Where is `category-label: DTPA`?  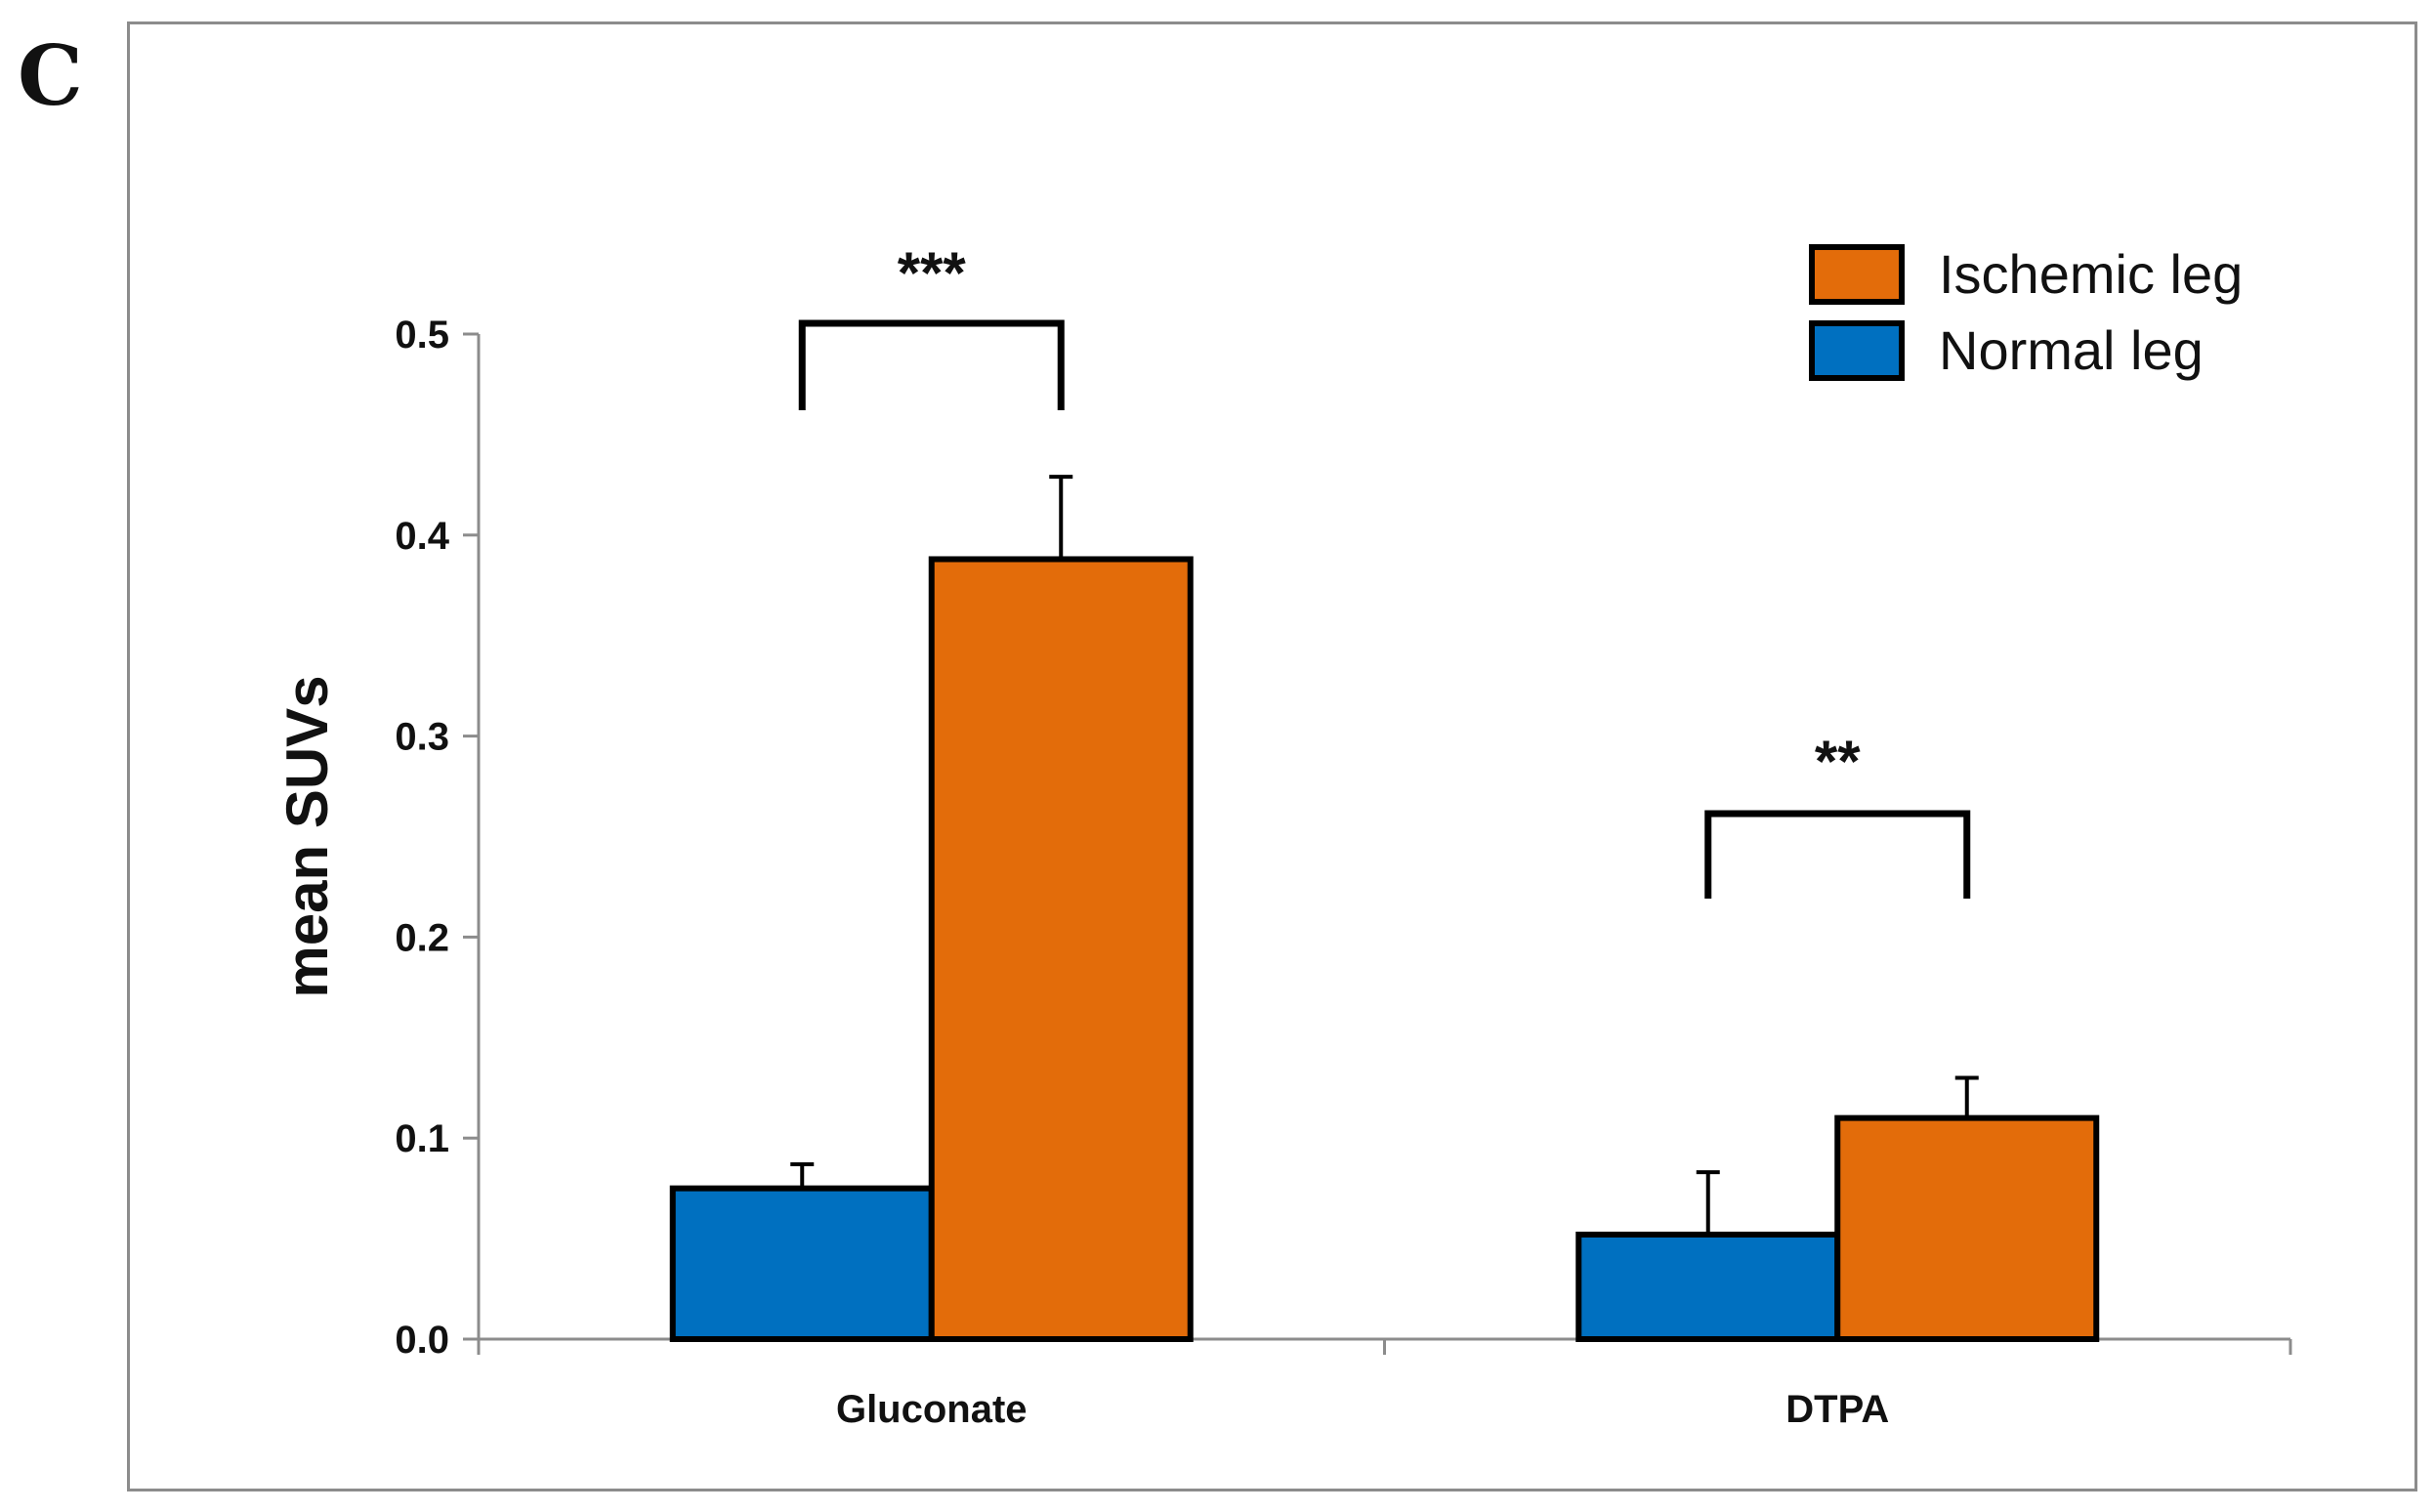 category-label: DTPA is located at coordinates (1837, 1409).